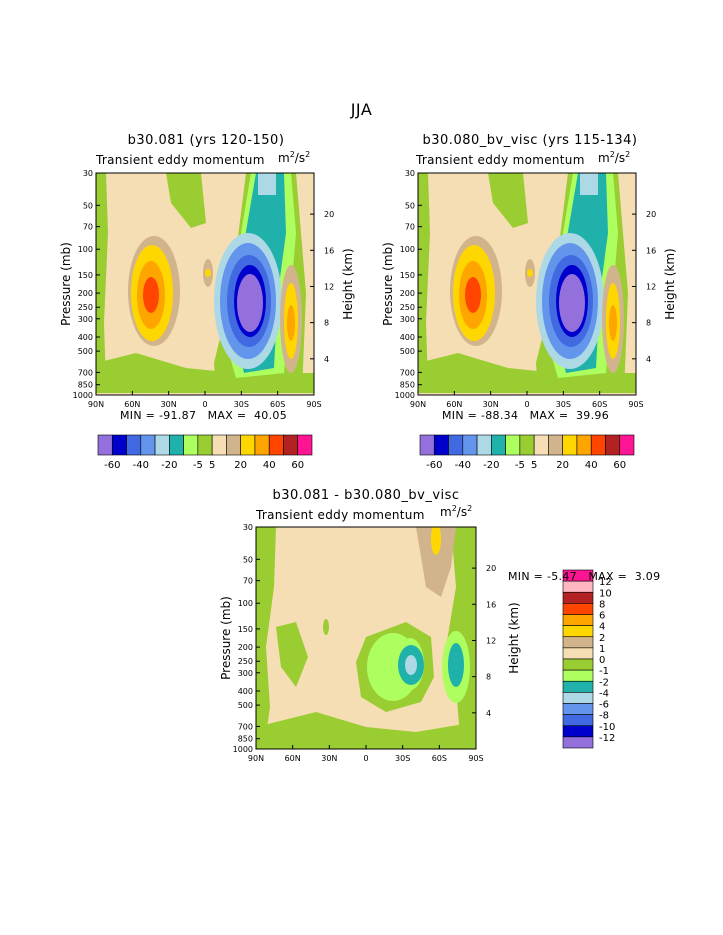  Describe the element at coordinates (651, 286) in the screenshot. I see `panel2-htick-label: 12` at that location.